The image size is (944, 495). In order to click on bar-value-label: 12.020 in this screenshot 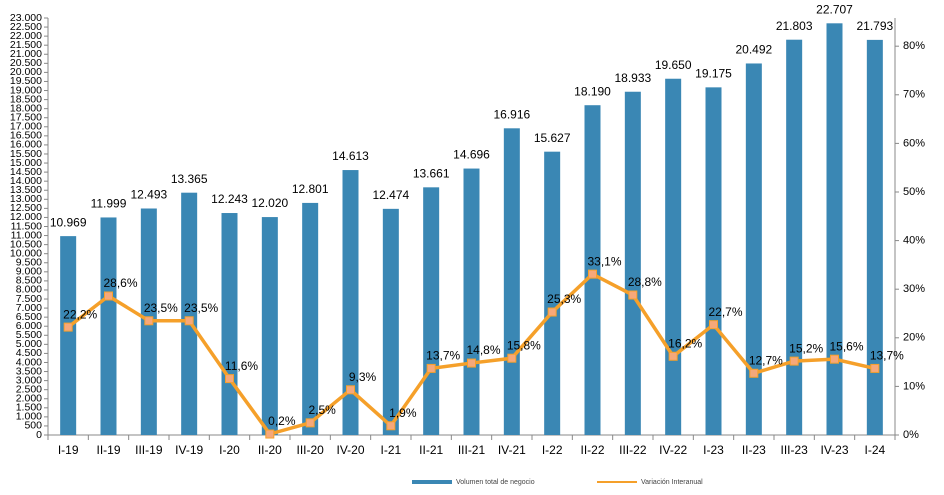, I will do `click(269, 203)`.